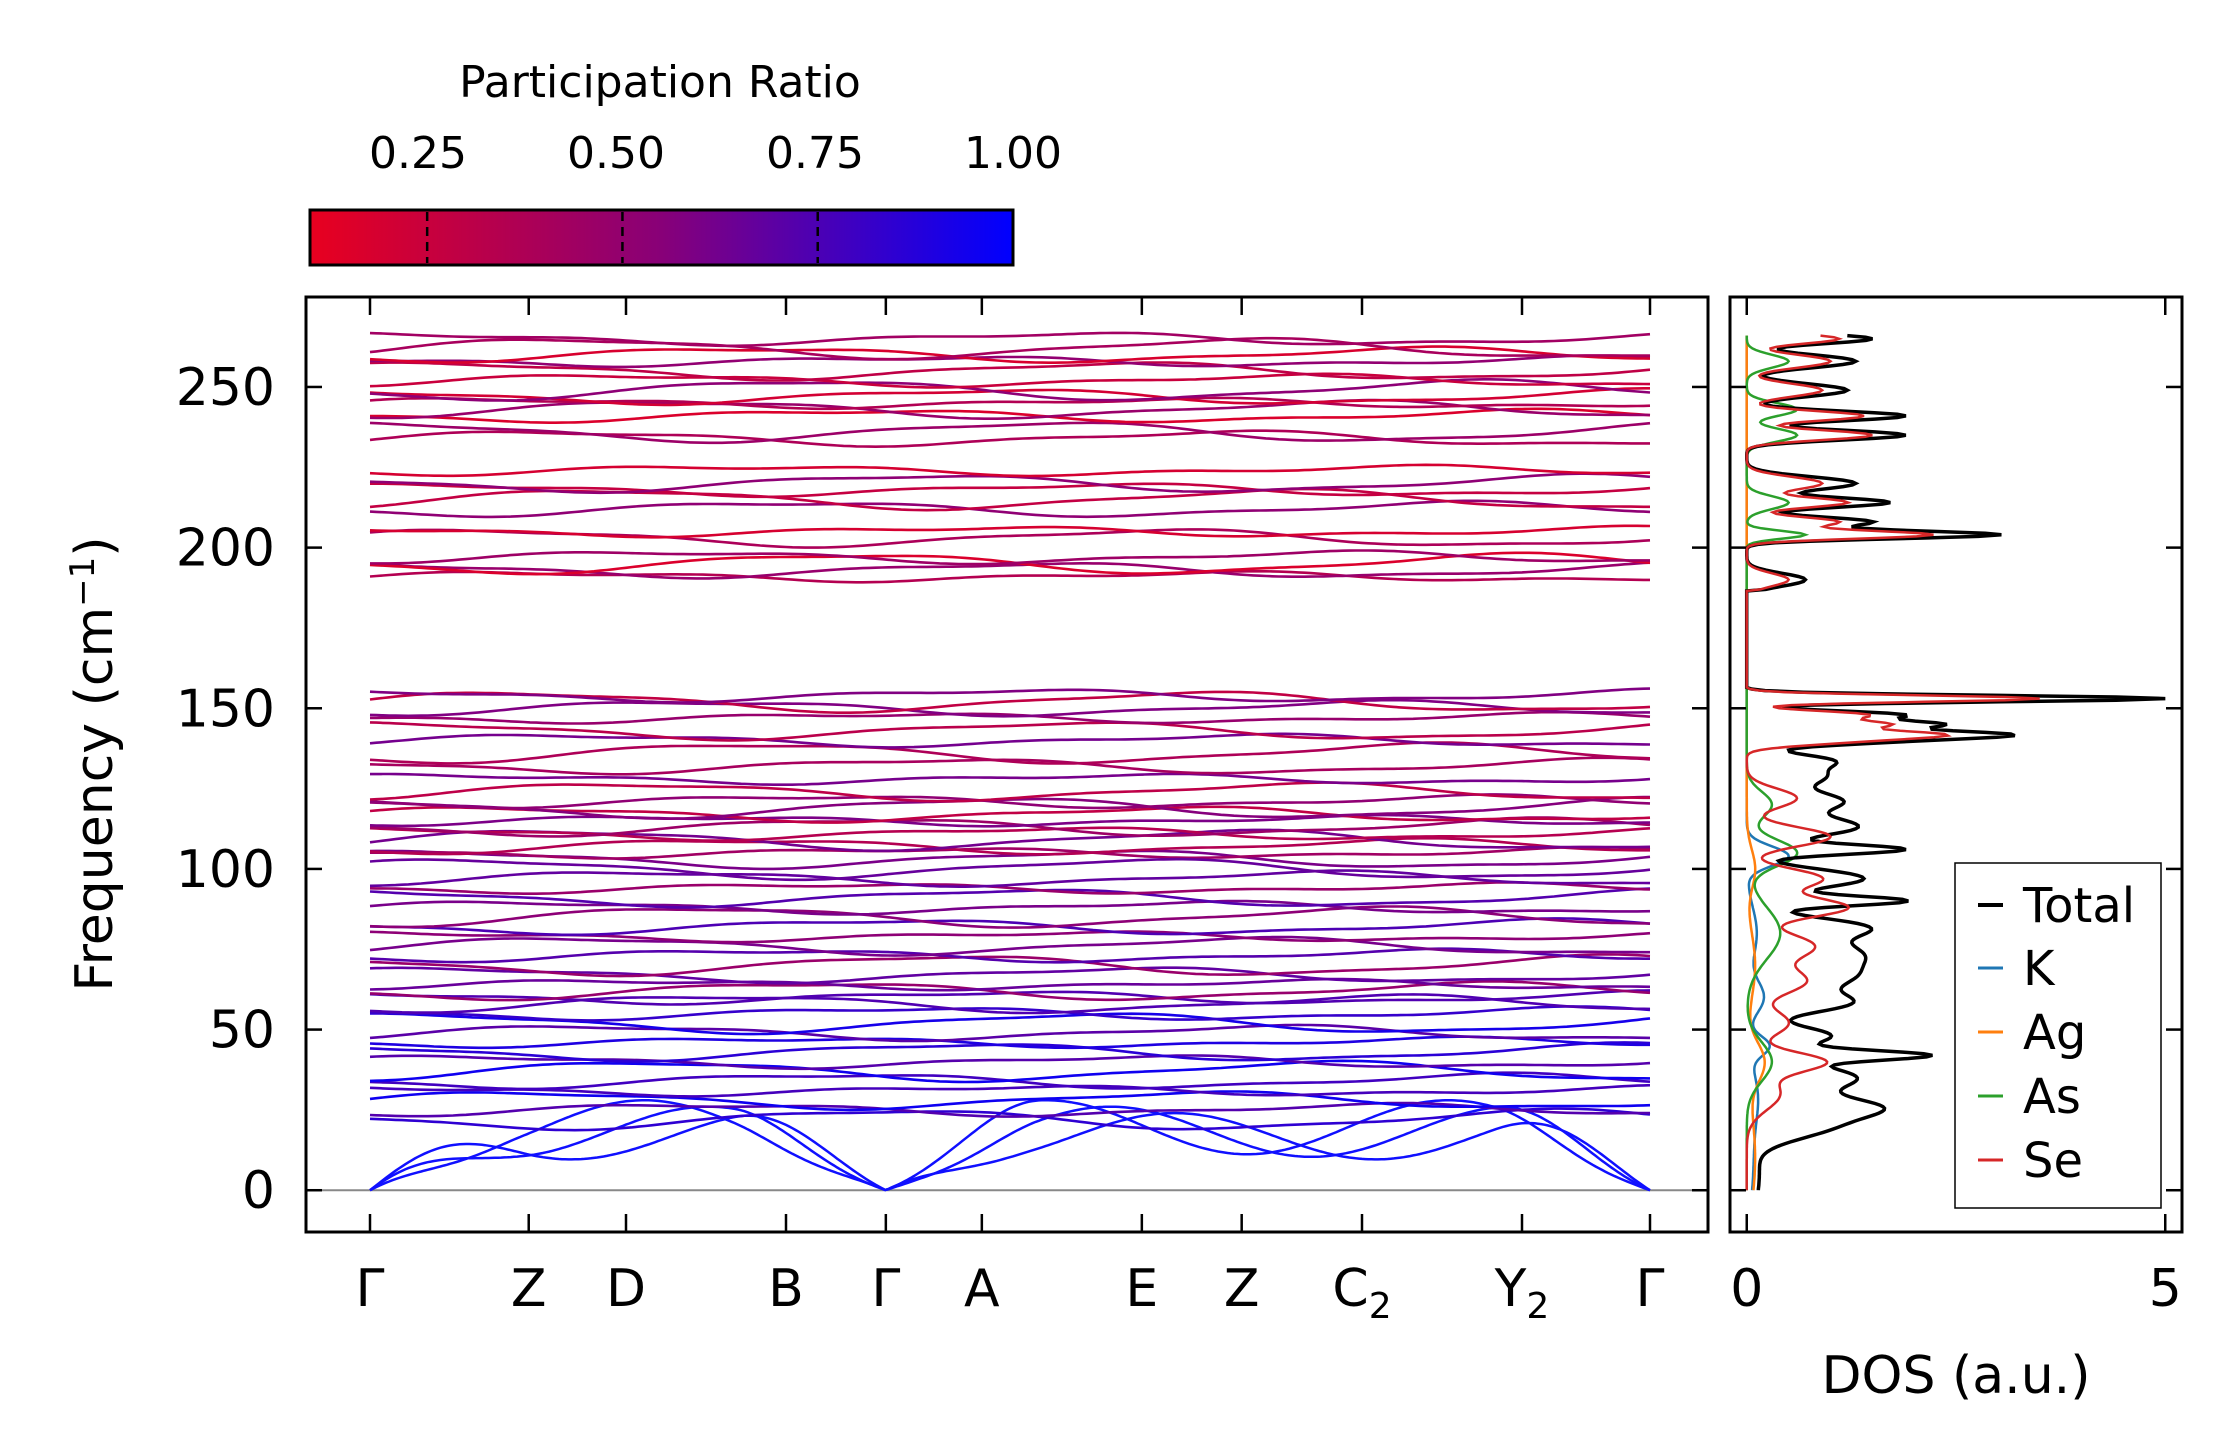 Image resolution: width=2222 pixels, height=1455 pixels. Describe the element at coordinates (1956, 1376) in the screenshot. I see `x-axis-label: DOS (a.u.)` at that location.